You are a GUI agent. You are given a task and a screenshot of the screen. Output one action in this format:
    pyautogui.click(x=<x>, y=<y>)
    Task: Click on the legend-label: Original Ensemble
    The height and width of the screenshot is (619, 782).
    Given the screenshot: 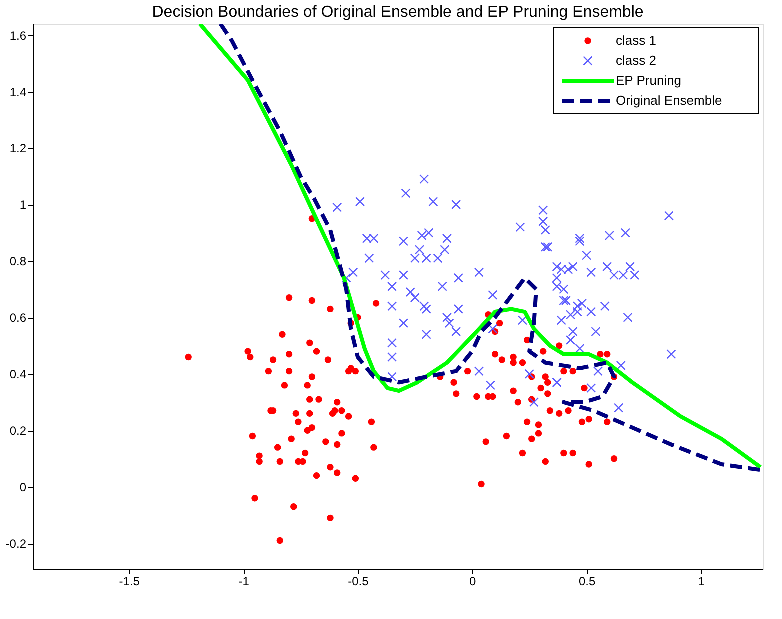 What is the action you would take?
    pyautogui.click(x=669, y=100)
    